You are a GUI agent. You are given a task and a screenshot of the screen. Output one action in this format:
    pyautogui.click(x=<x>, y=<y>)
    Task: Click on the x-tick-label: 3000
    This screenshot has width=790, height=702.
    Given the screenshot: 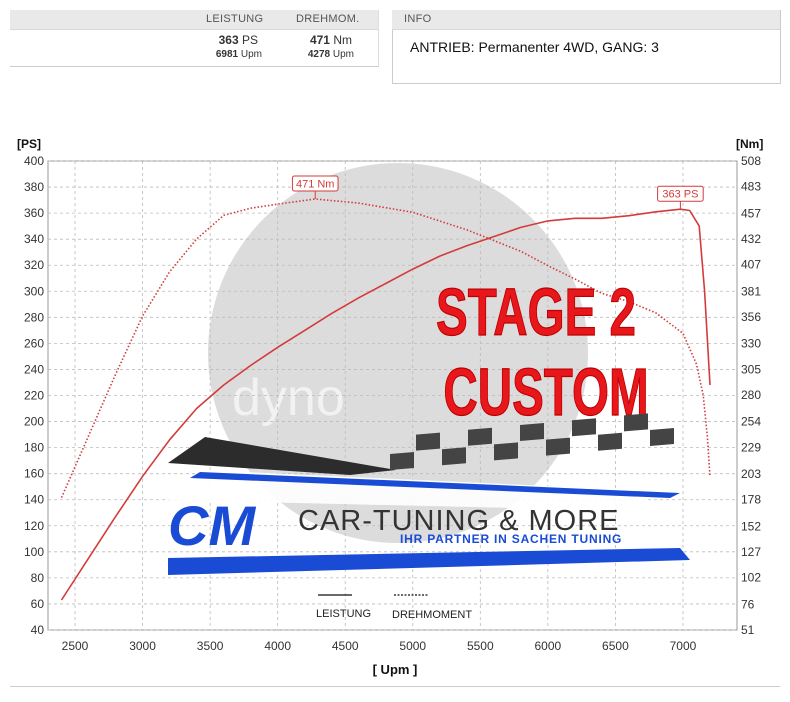 What is the action you would take?
    pyautogui.click(x=142, y=646)
    